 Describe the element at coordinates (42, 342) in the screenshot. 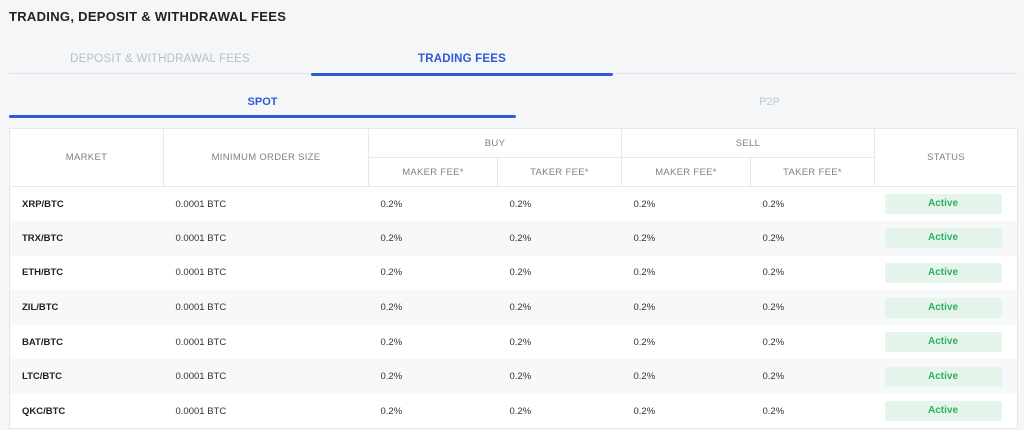

I see `market-cell: BAT/BTC` at that location.